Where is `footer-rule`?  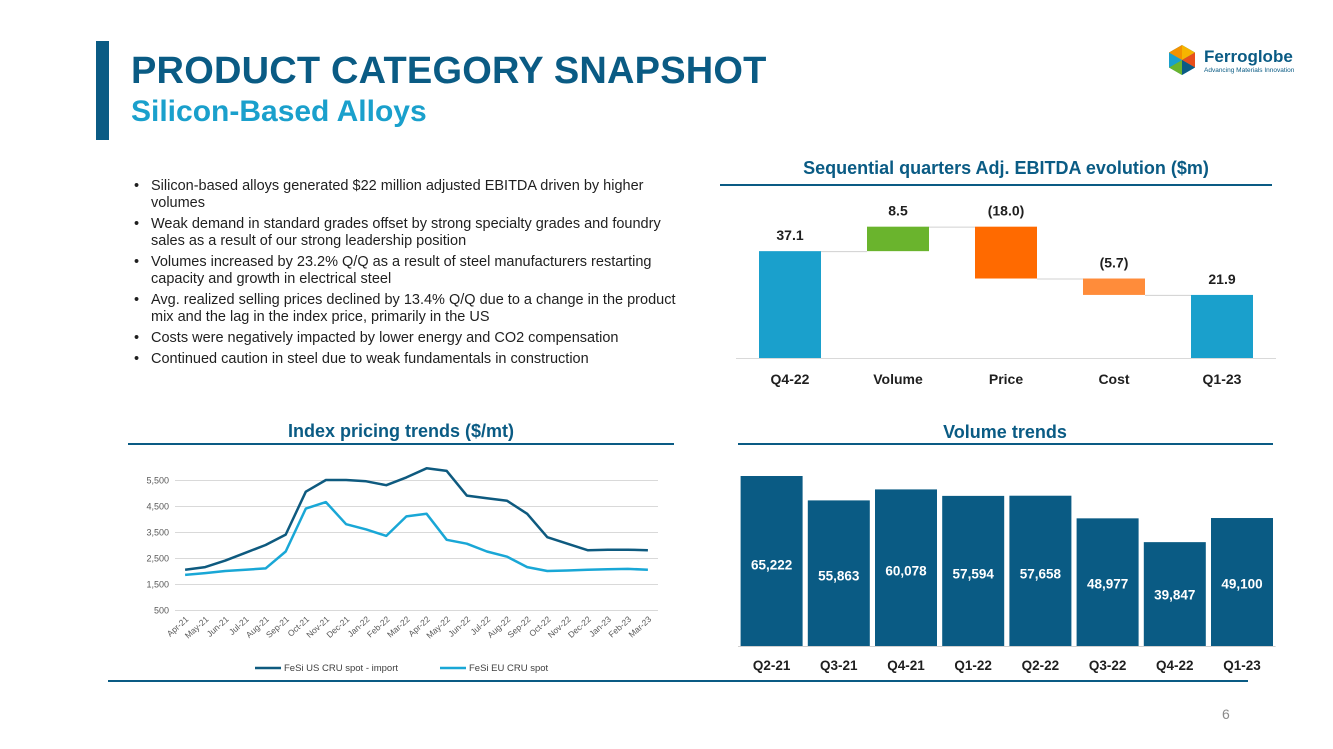
footer-rule is located at coordinates (678, 681).